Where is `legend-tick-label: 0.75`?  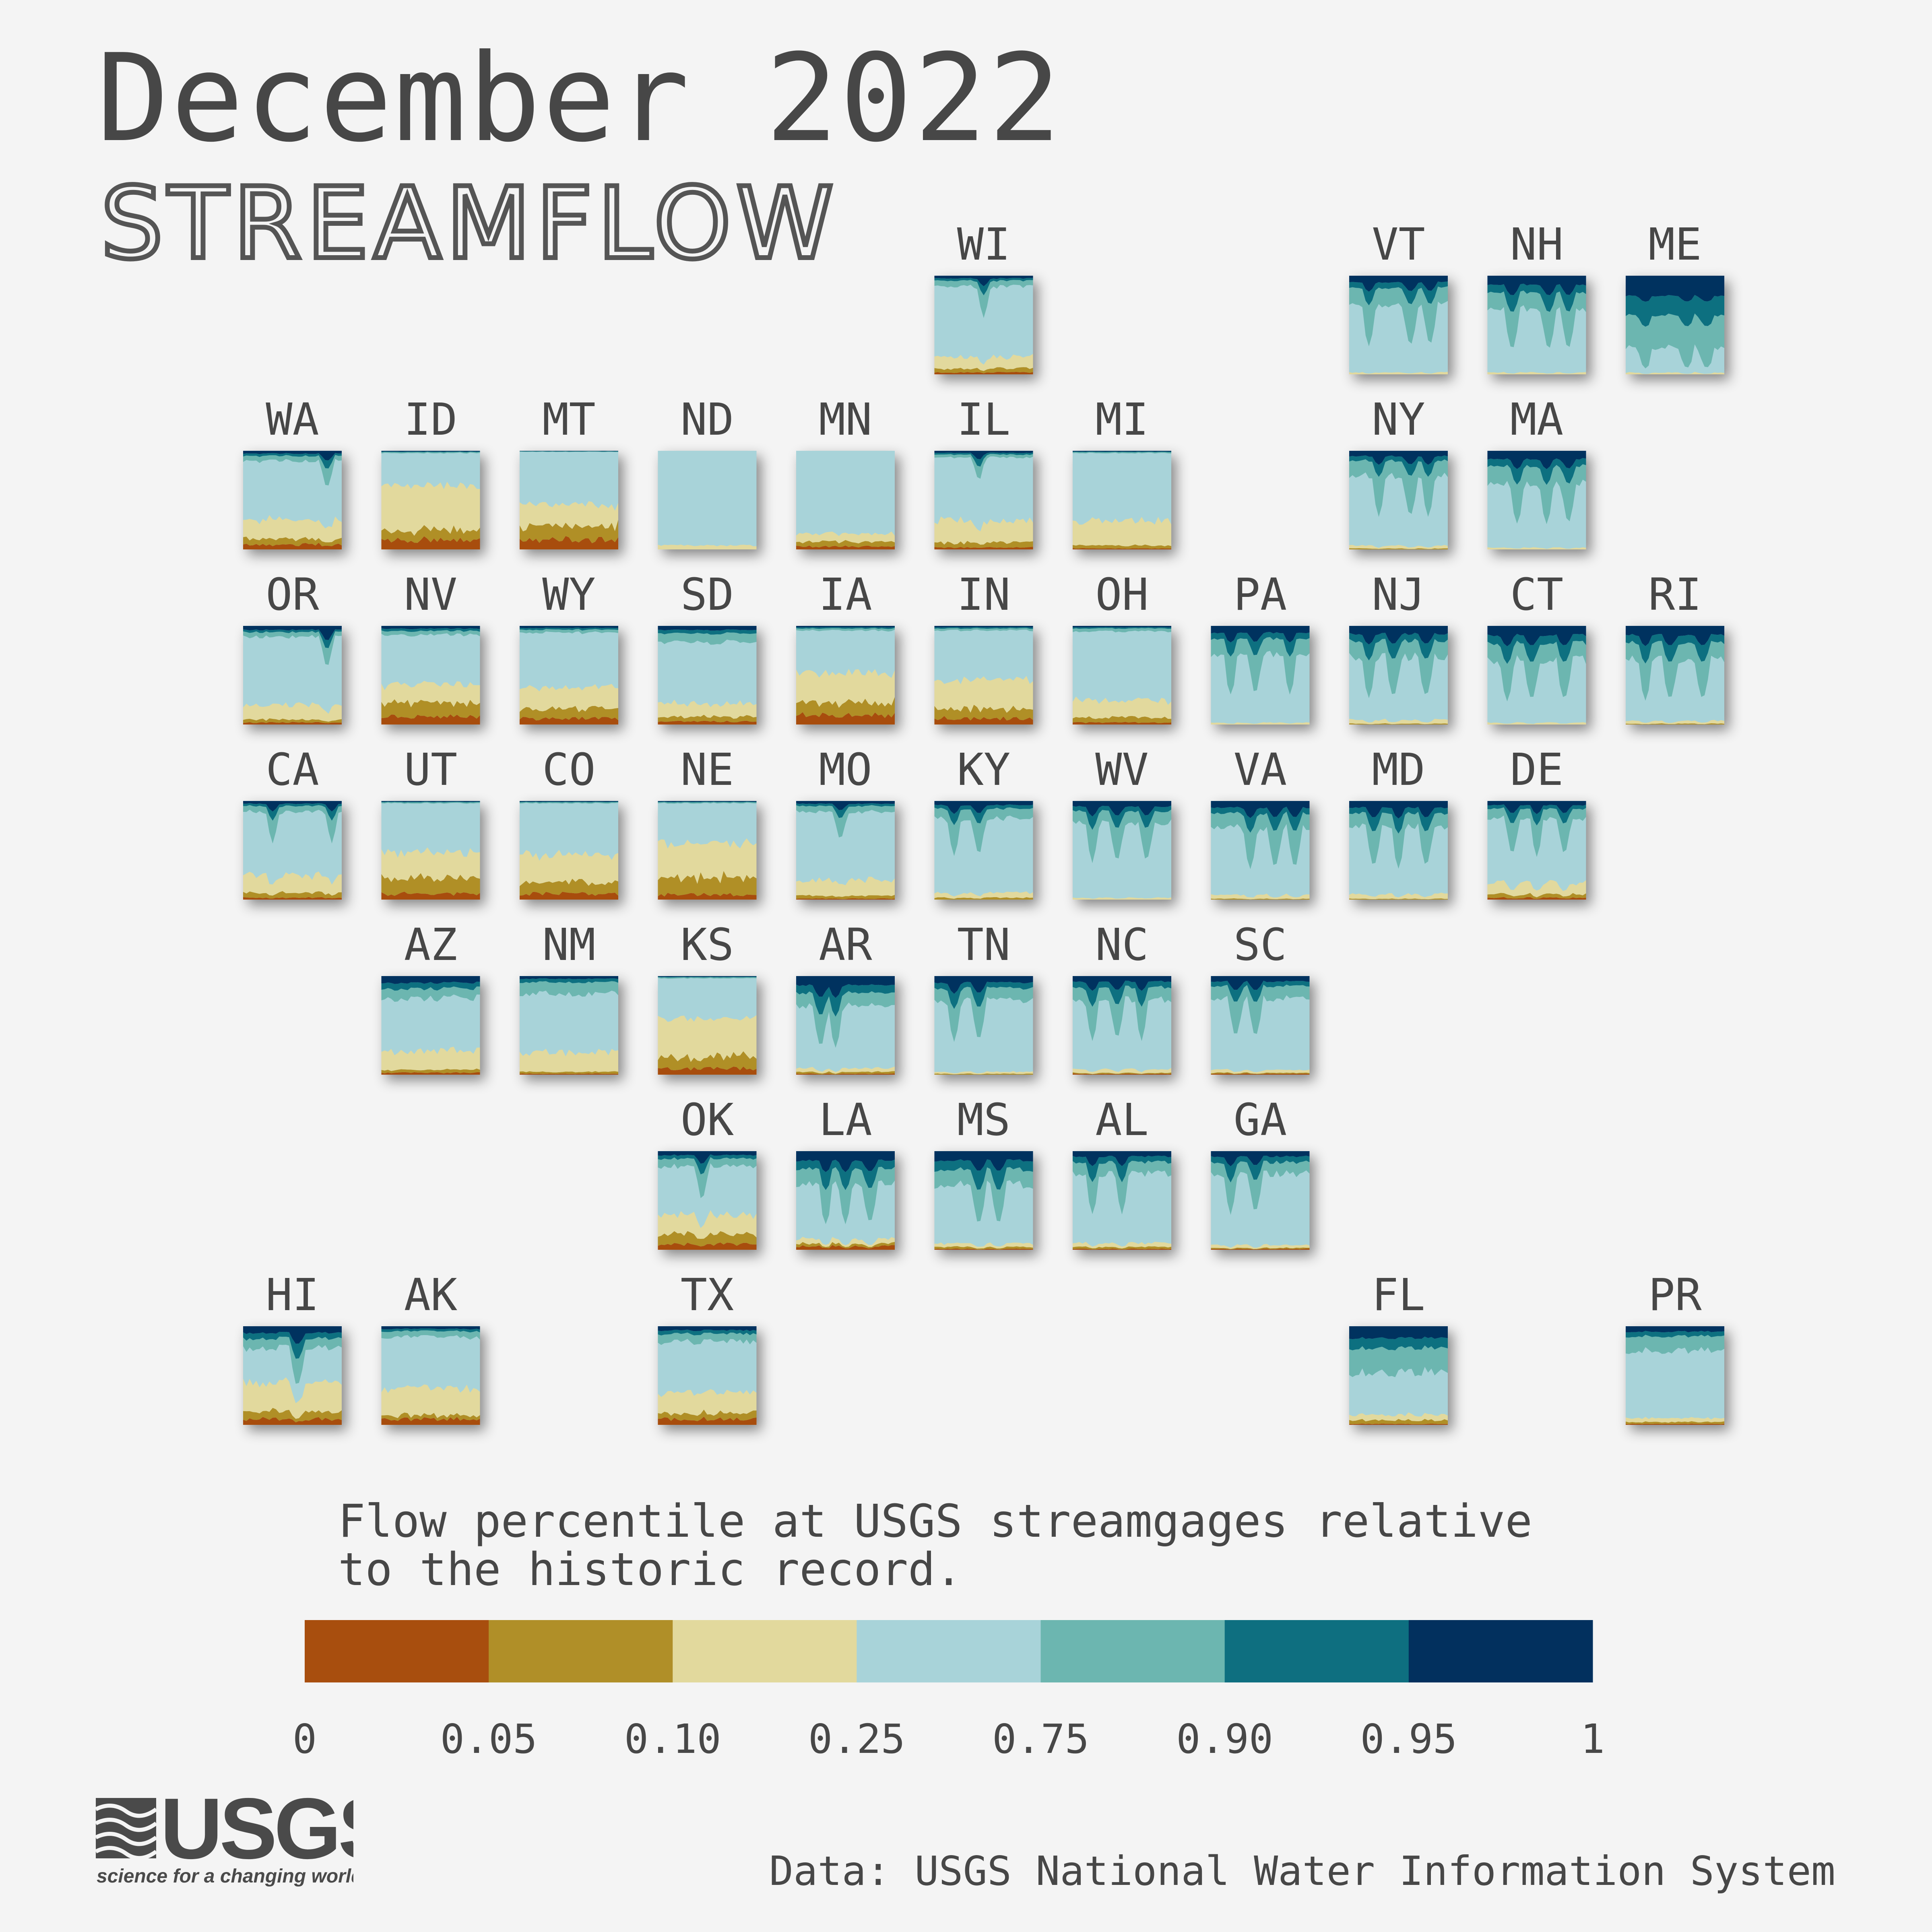 legend-tick-label: 0.75 is located at coordinates (1040, 1739).